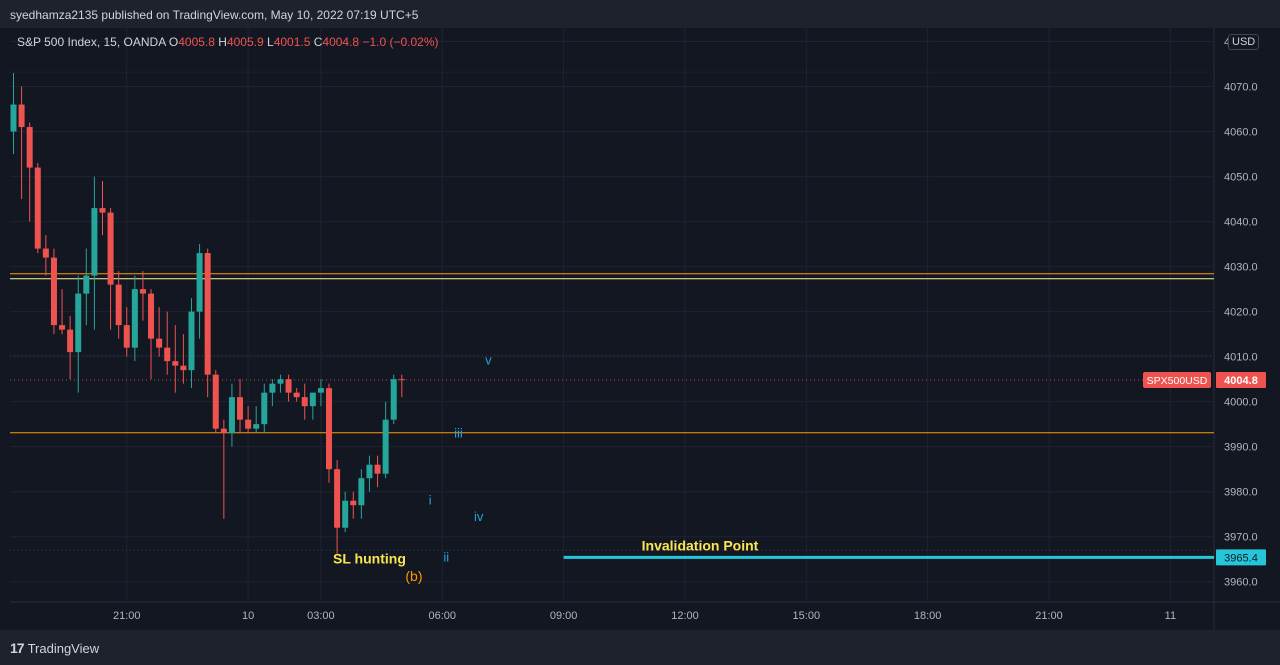  Describe the element at coordinates (292, 42) in the screenshot. I see `legend-low-value: 4001.5` at that location.